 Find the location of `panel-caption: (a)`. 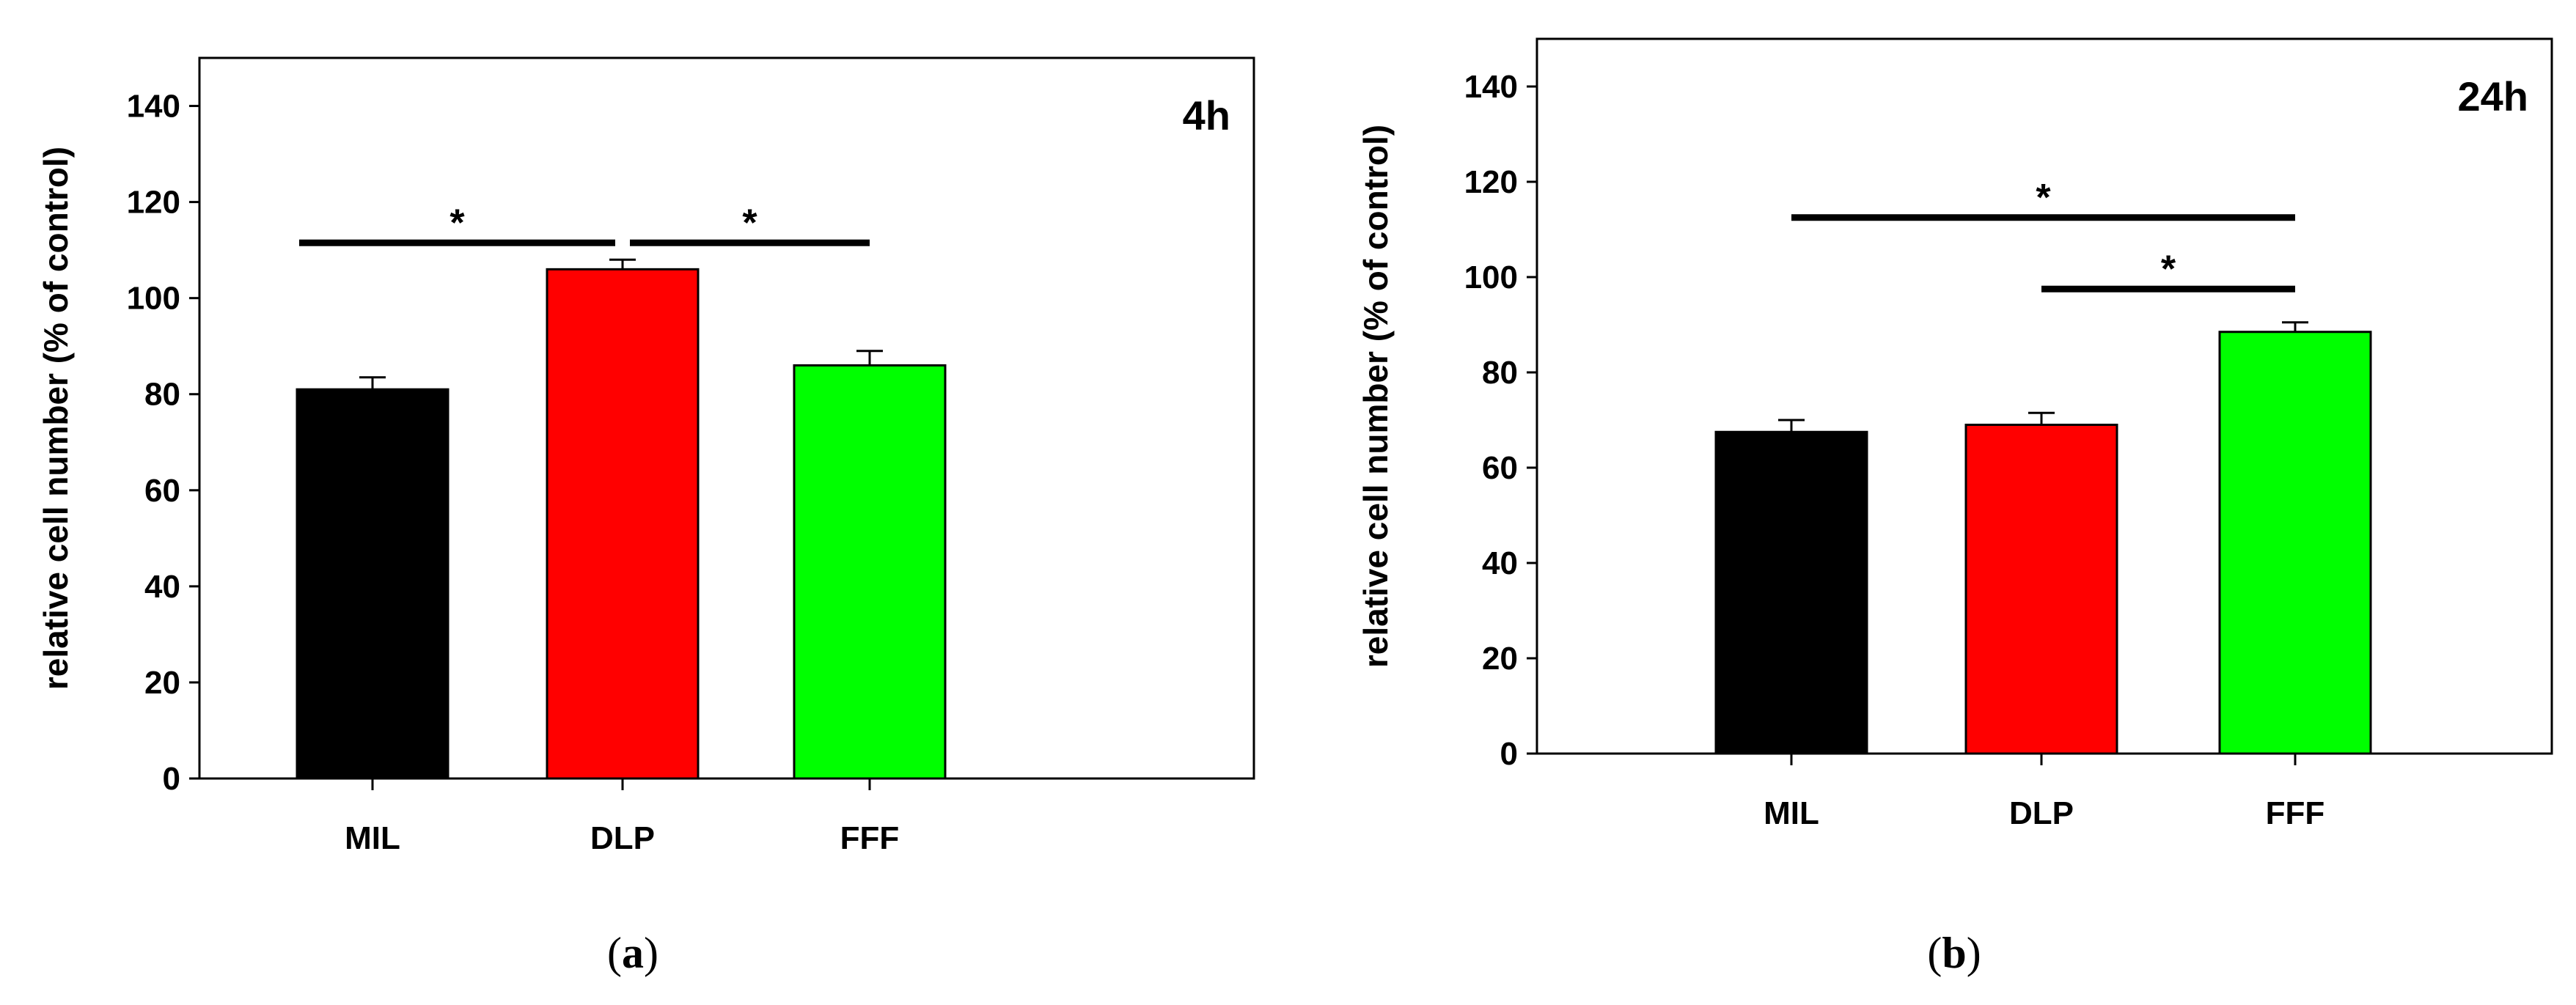

panel-caption: (a) is located at coordinates (633, 953).